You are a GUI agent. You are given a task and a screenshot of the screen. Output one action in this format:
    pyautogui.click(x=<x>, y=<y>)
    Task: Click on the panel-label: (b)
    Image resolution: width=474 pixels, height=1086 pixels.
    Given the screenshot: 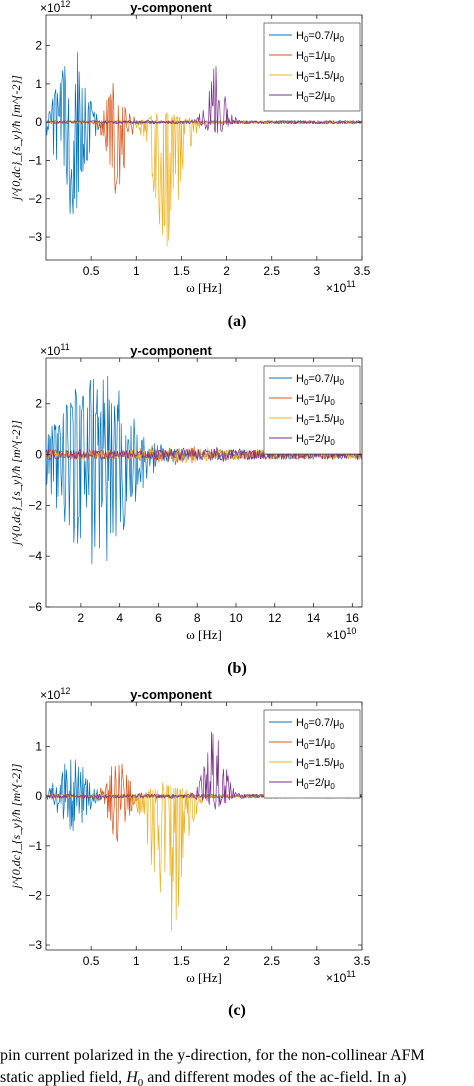 What is the action you would take?
    pyautogui.click(x=237, y=668)
    